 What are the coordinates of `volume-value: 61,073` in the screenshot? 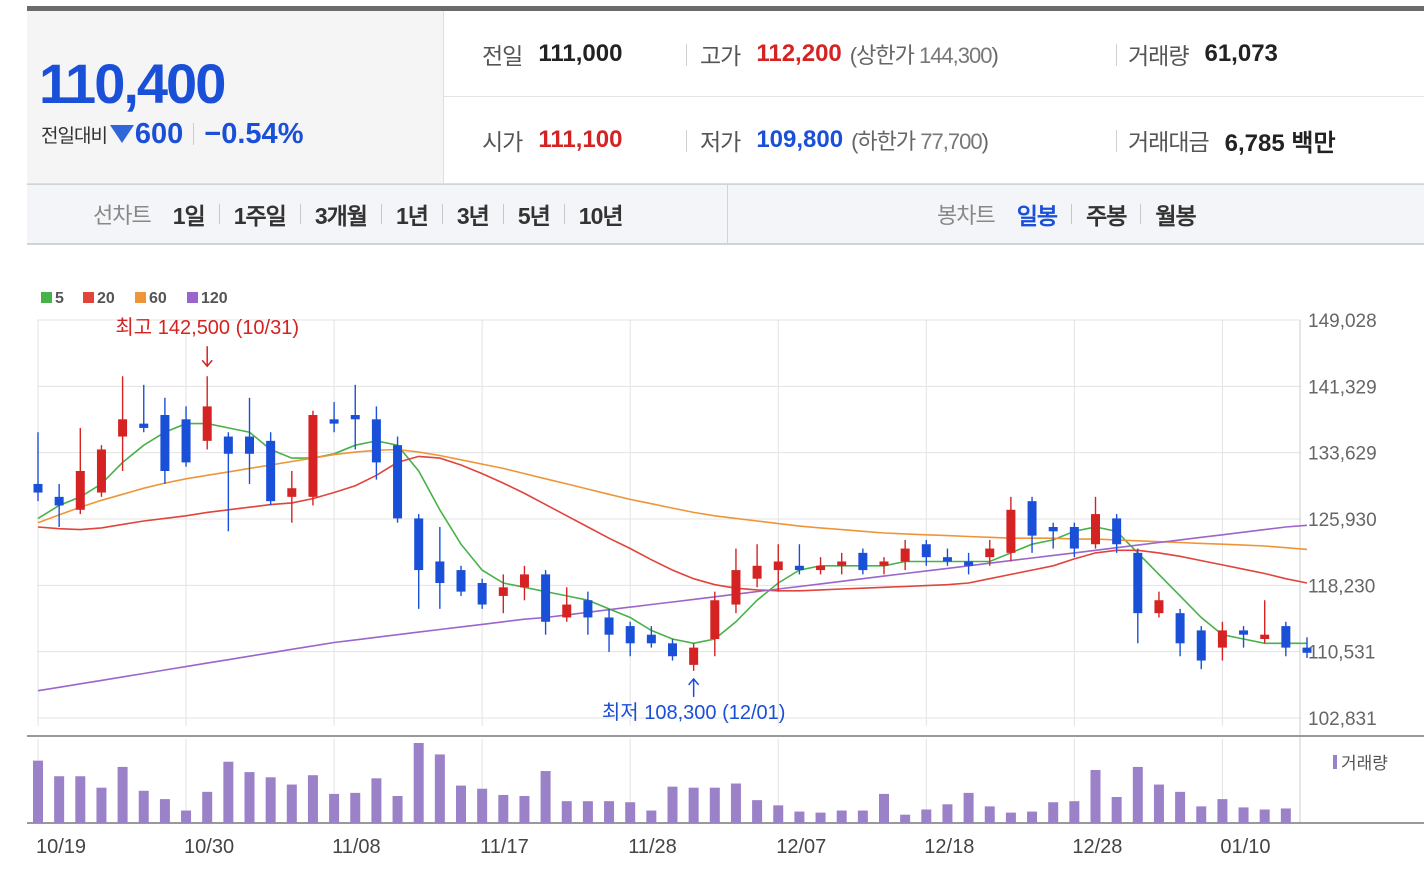 It's located at (1241, 53).